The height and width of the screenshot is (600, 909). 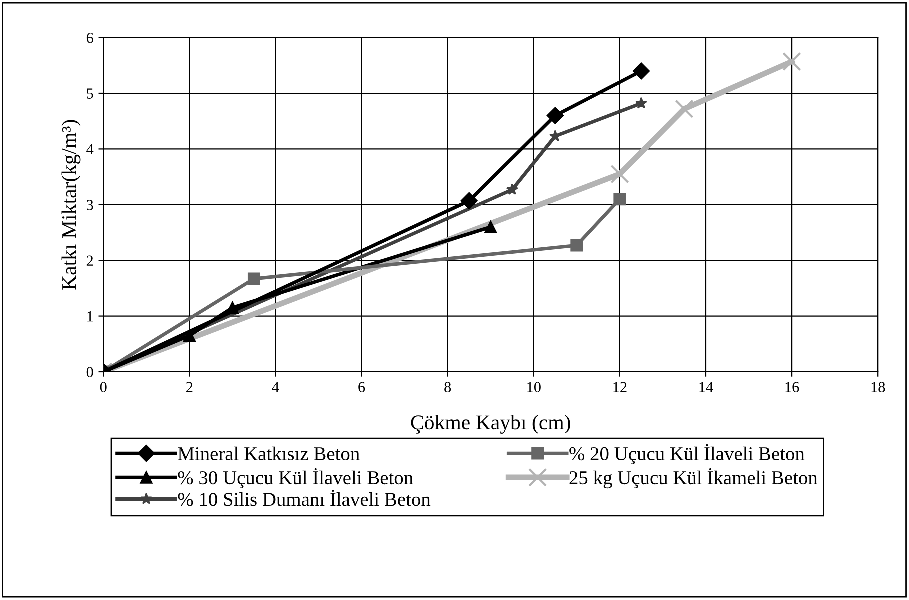 What do you see at coordinates (269, 453) in the screenshot?
I see `legend-label: Mineral Katkısız Beton` at bounding box center [269, 453].